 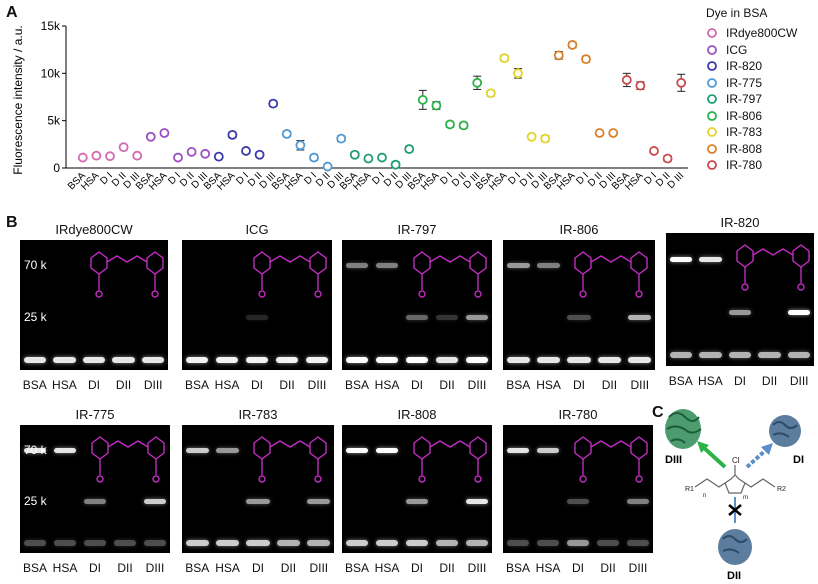 What do you see at coordinates (798, 460) in the screenshot?
I see `domain-label-di: DI` at bounding box center [798, 460].